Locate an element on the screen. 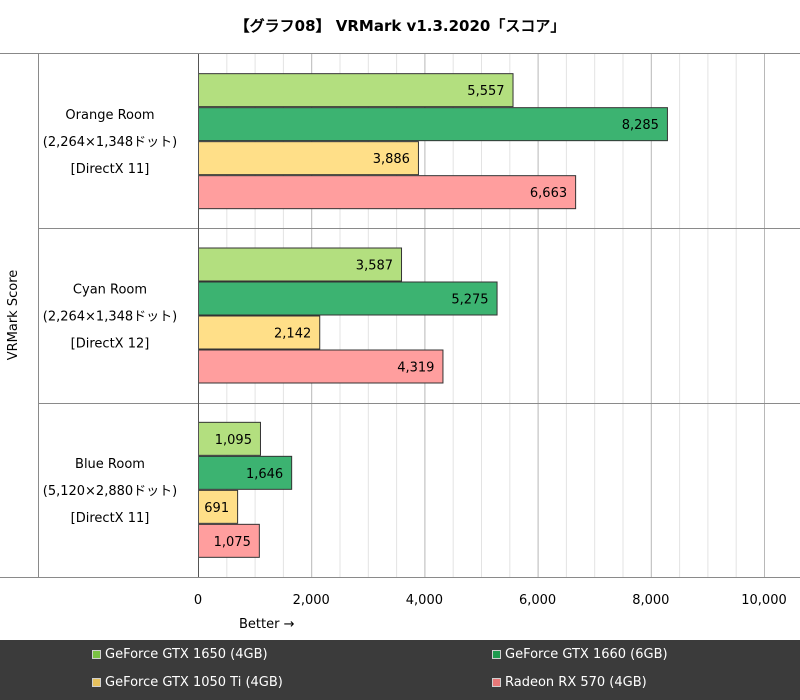 The height and width of the screenshot is (700, 800). bar-value-label: 6,663 is located at coordinates (548, 193).